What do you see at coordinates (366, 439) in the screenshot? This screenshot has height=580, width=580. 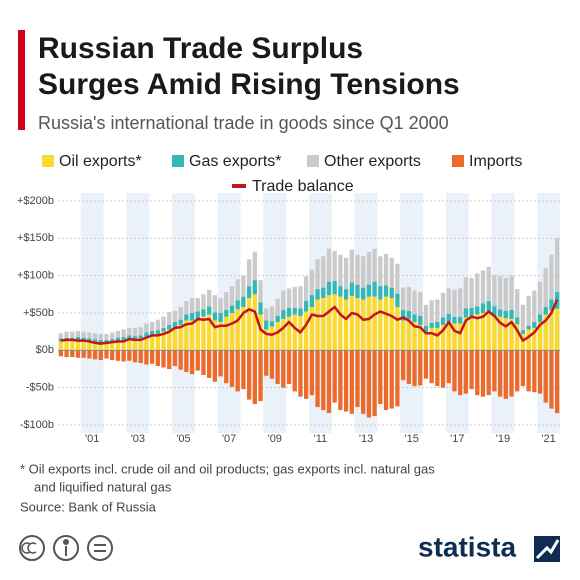 I see `x-tick-label: '13` at bounding box center [366, 439].